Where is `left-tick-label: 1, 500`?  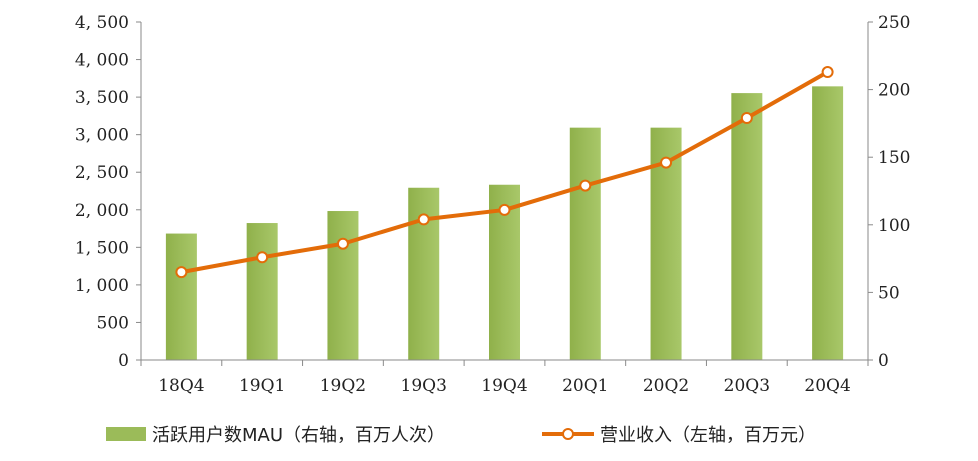
left-tick-label: 1, 500 is located at coordinates (102, 248).